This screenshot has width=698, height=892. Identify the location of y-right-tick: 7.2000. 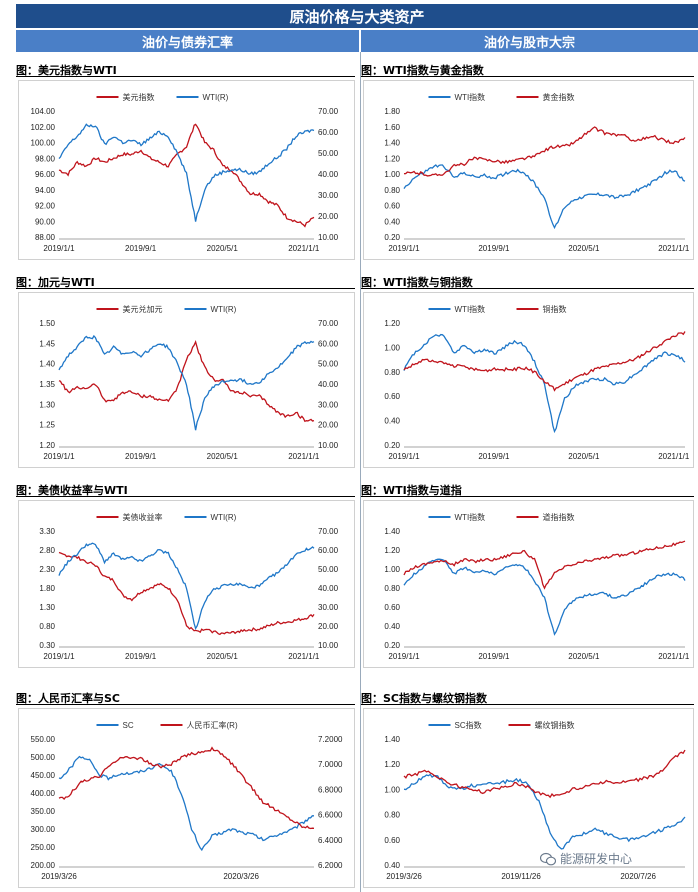
(330, 739).